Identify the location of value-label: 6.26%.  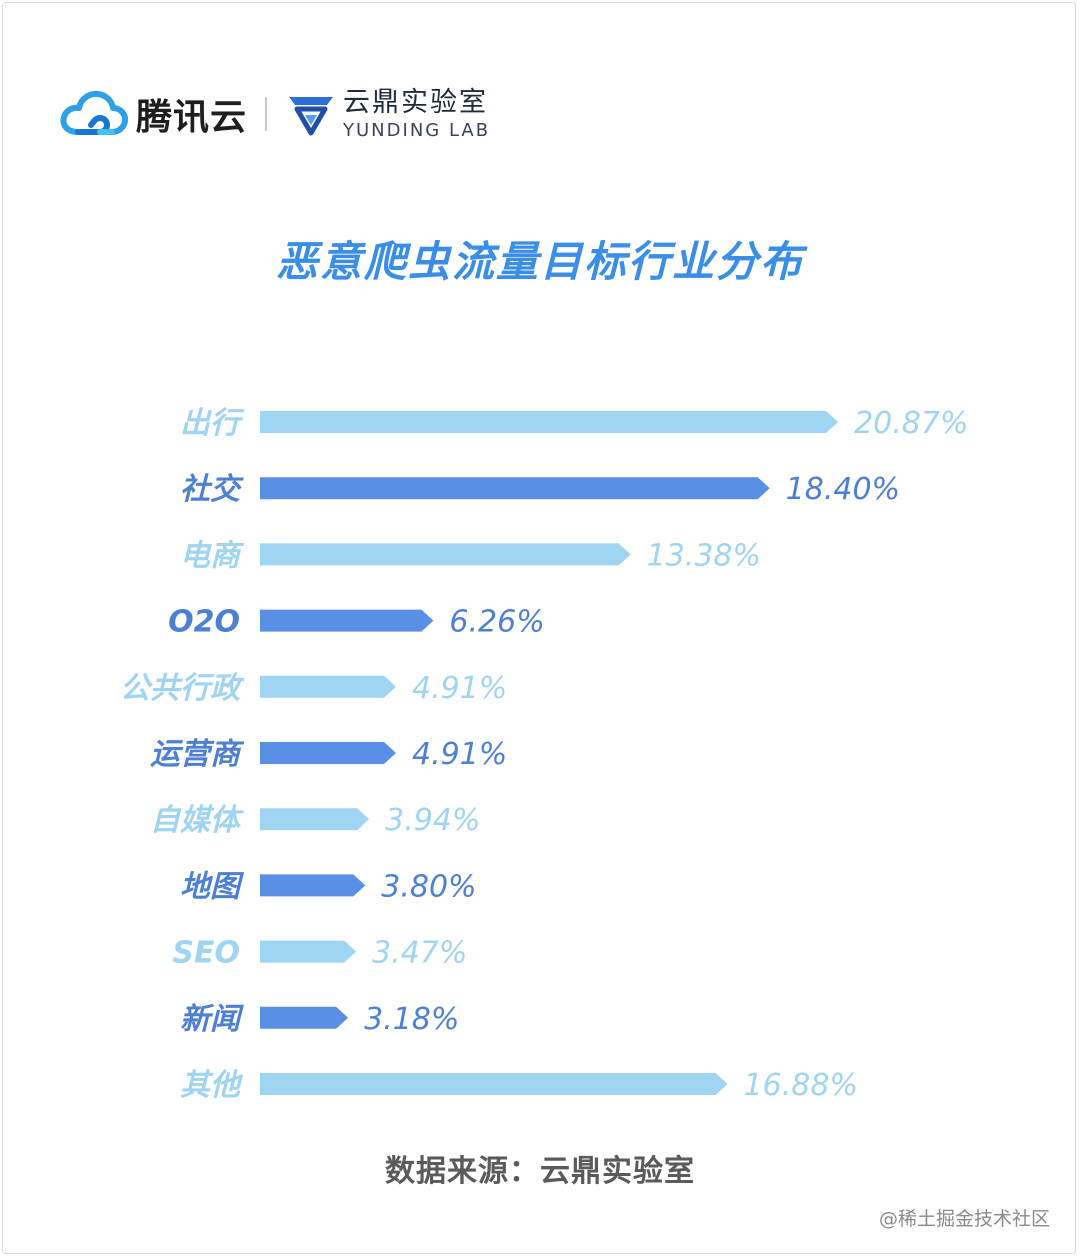
(496, 622).